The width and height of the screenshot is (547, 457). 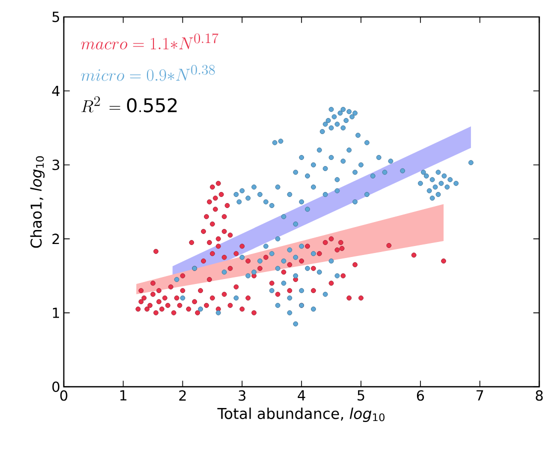 What do you see at coordinates (123, 395) in the screenshot?
I see `x-tick-label: 1` at bounding box center [123, 395].